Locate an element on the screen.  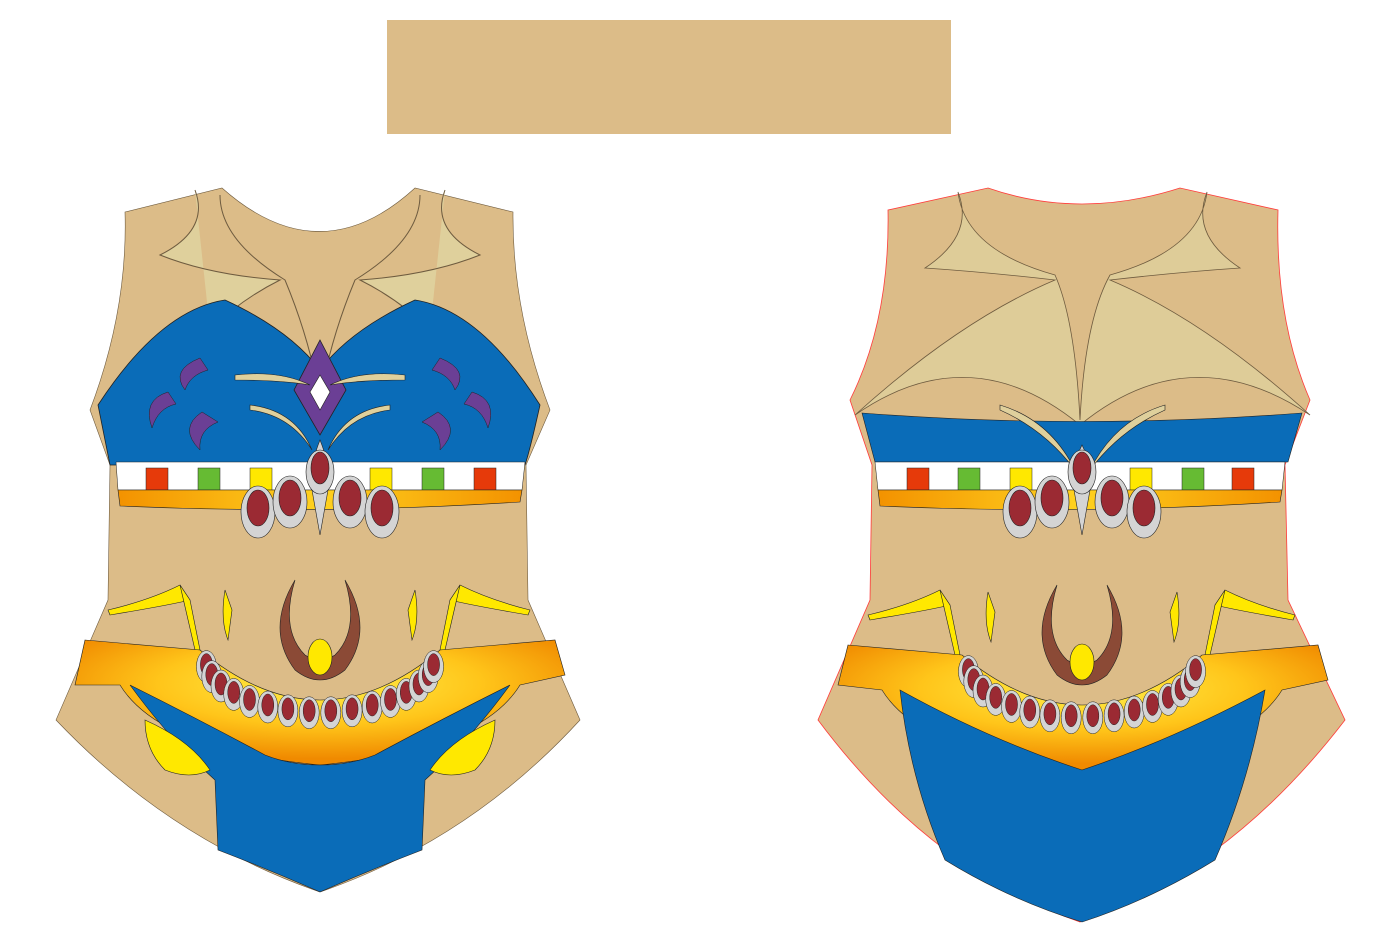
front-yellow-gem is located at coordinates (320, 657).